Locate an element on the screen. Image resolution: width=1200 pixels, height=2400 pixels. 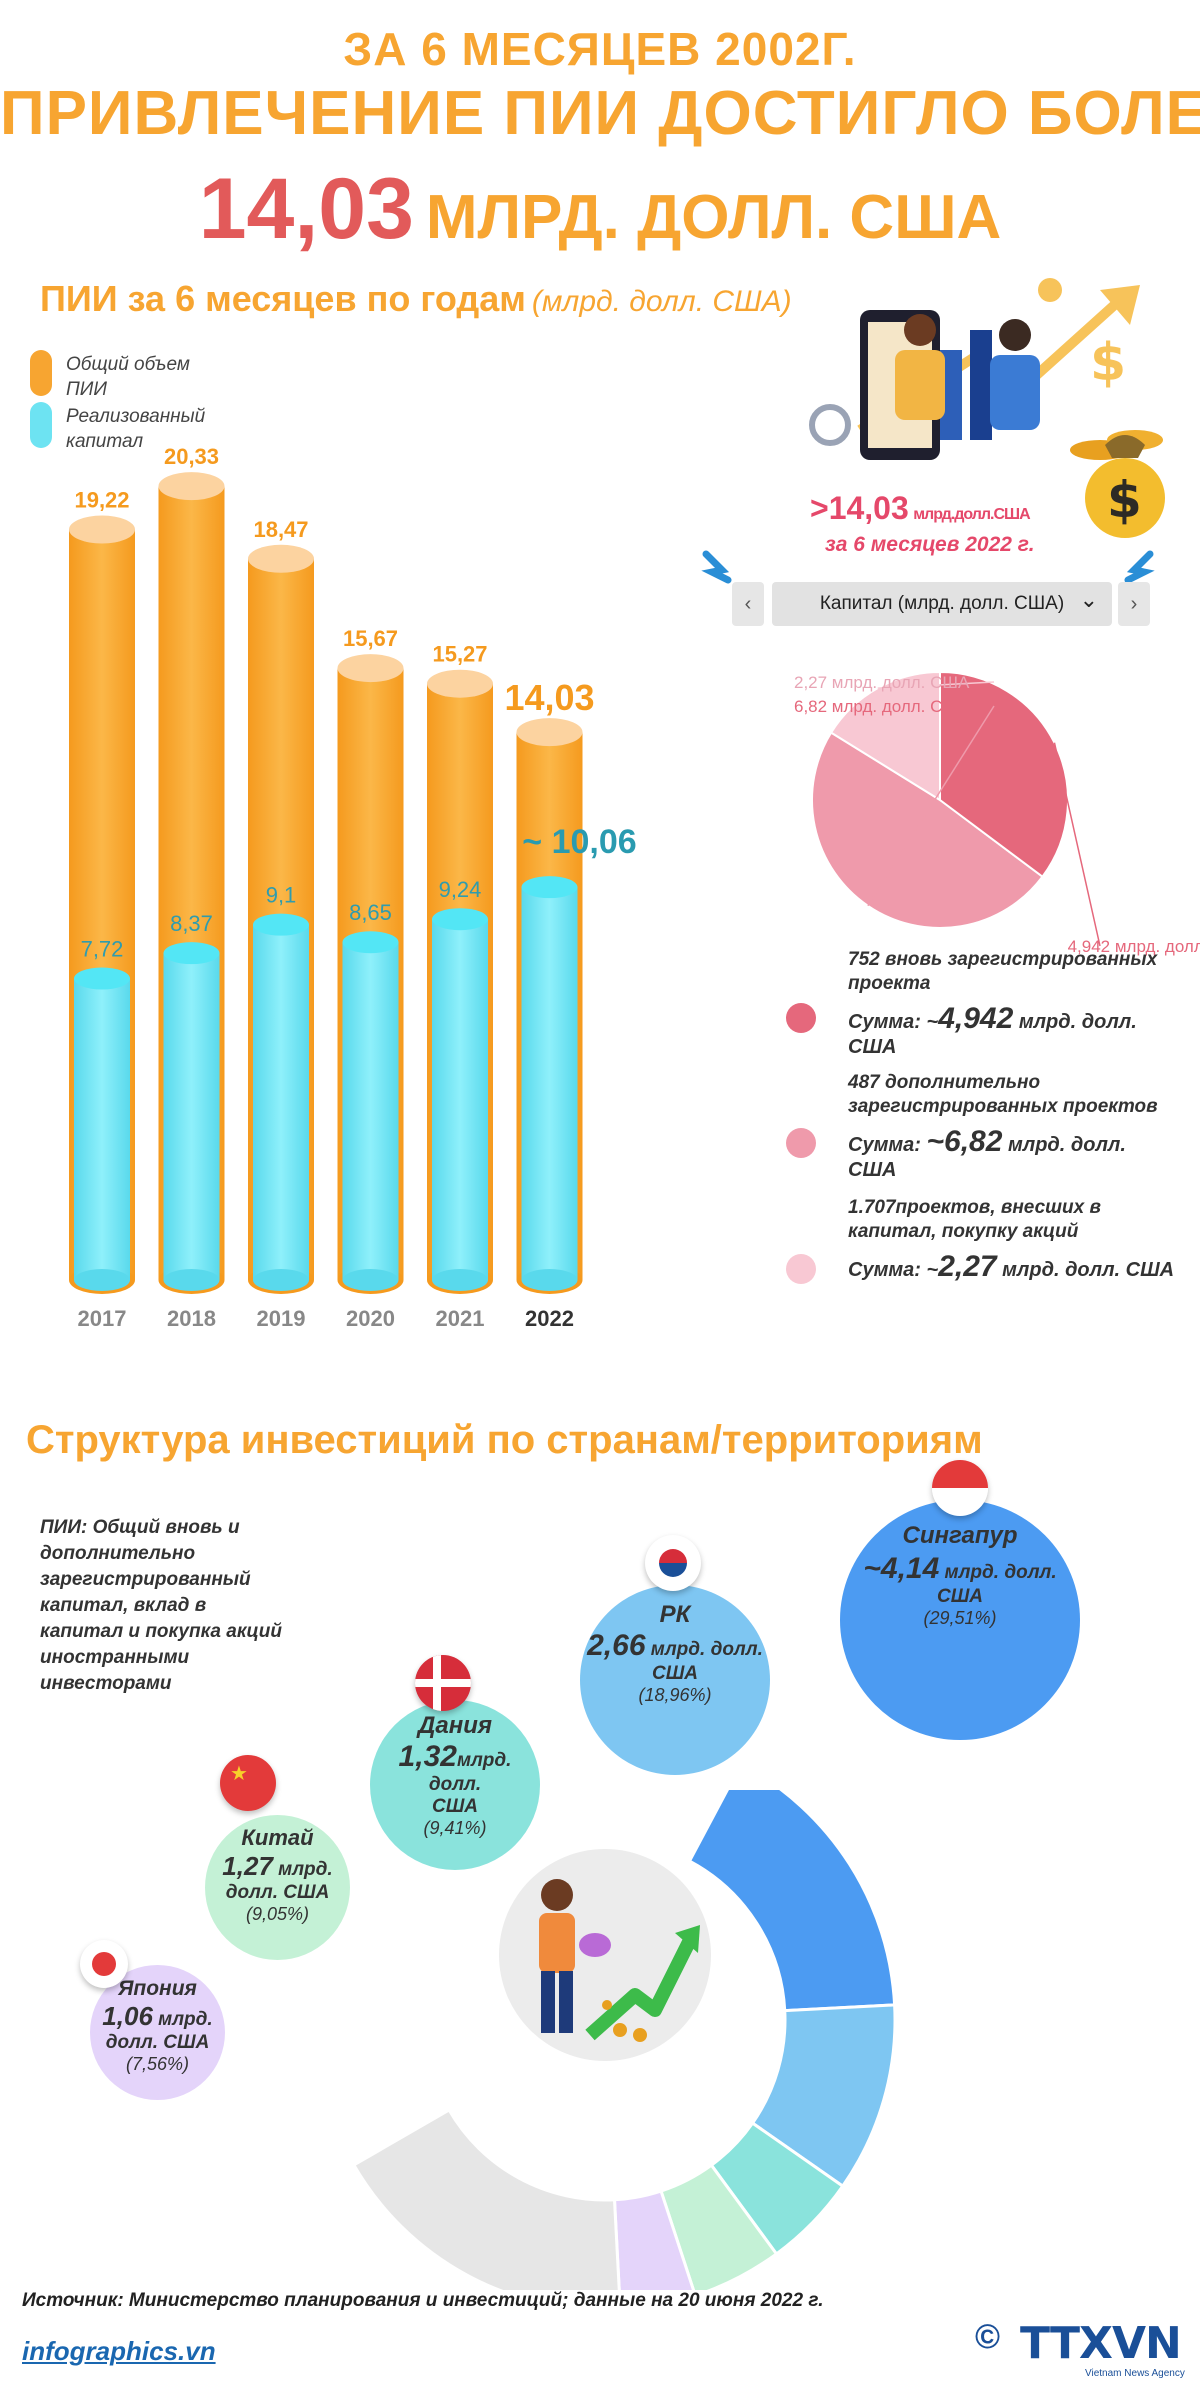
pie-legend-additional-sum: Сумма: ~6,82 млрд. долл. США is located at coordinates (1013, 1153).